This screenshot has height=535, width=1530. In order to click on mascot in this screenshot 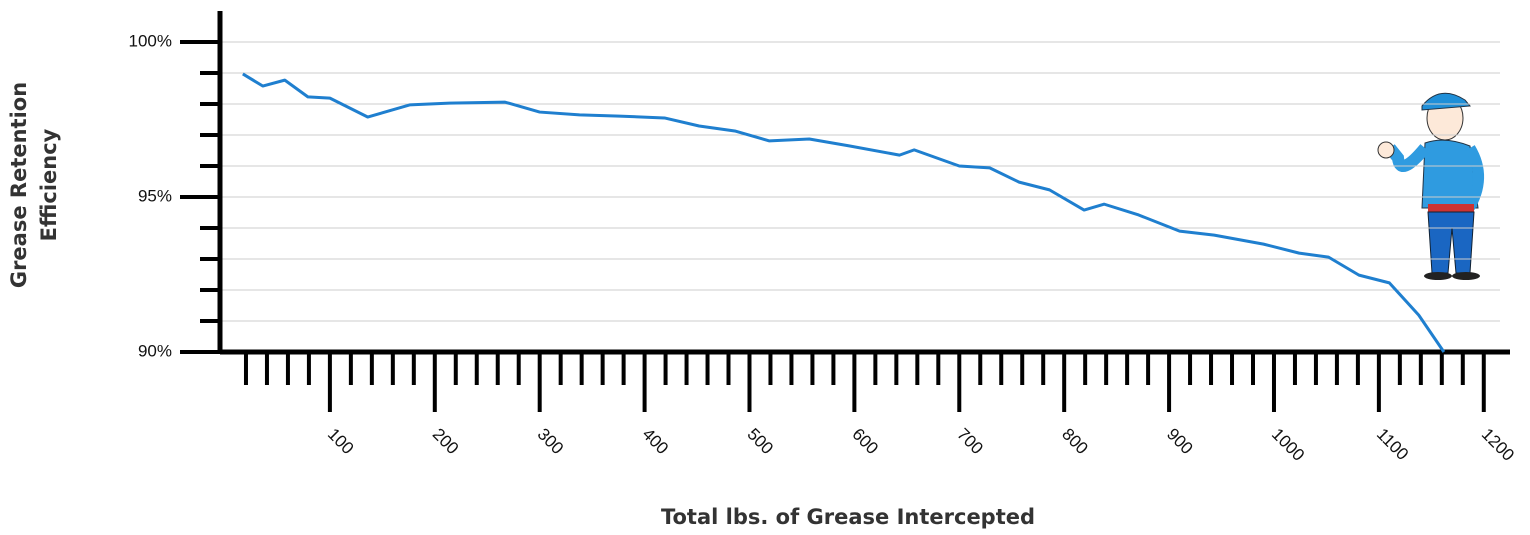, I will do `click(1430, 186)`.